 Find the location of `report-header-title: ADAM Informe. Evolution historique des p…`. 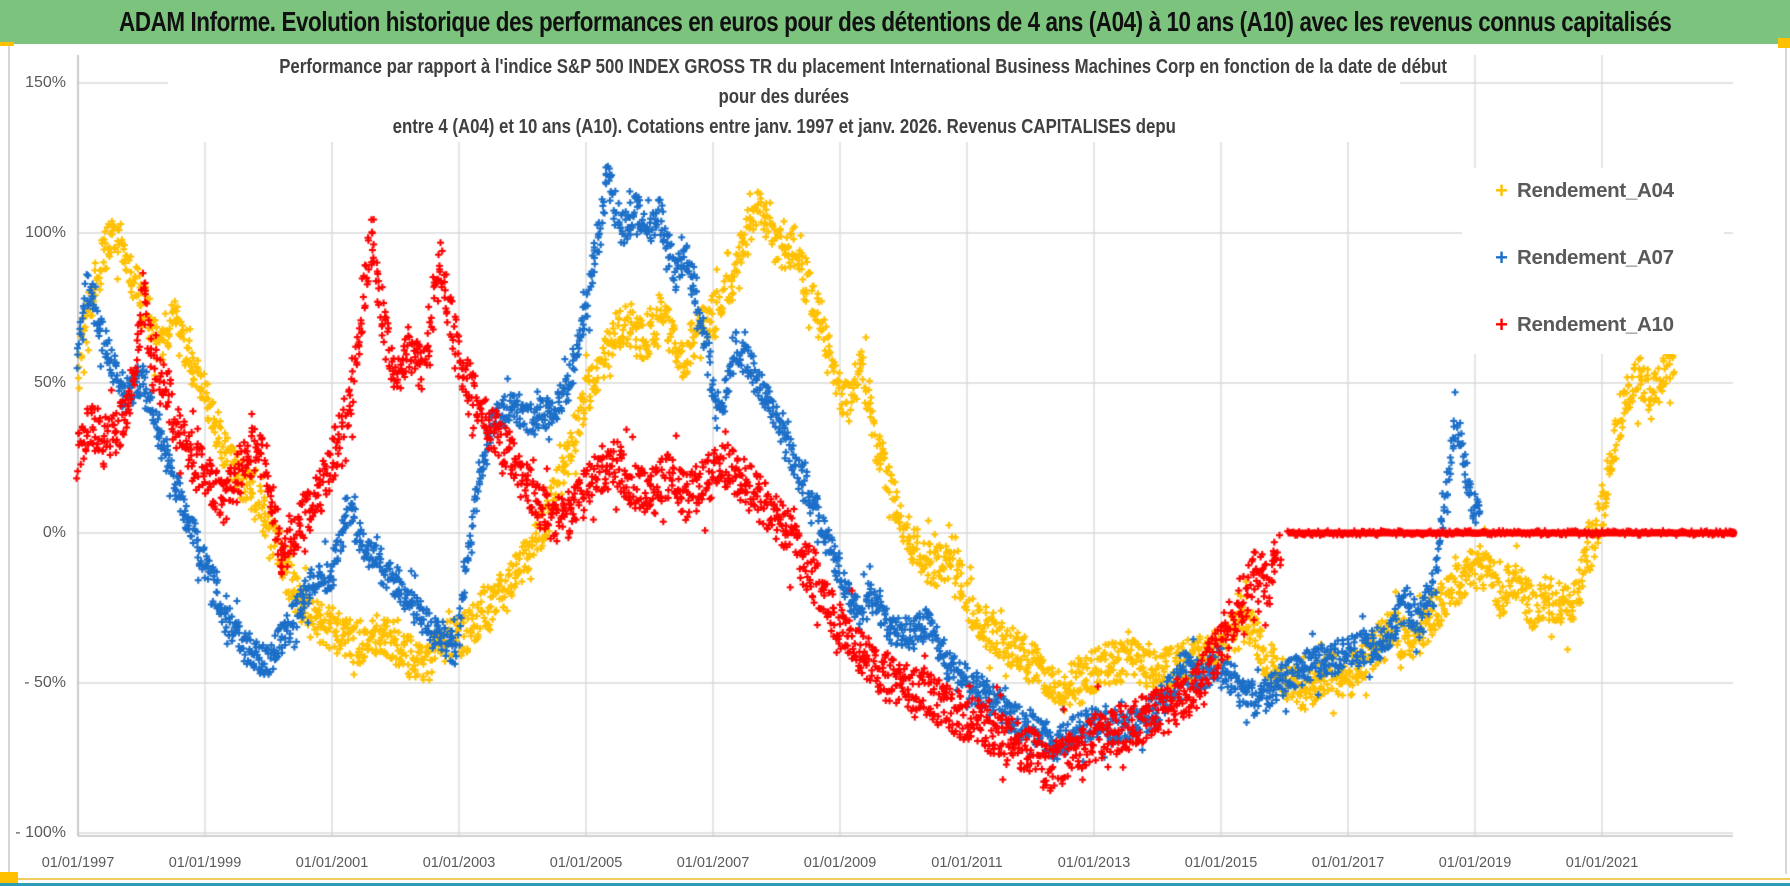

report-header-title: ADAM Informe. Evolution historique des p… is located at coordinates (895, 21).